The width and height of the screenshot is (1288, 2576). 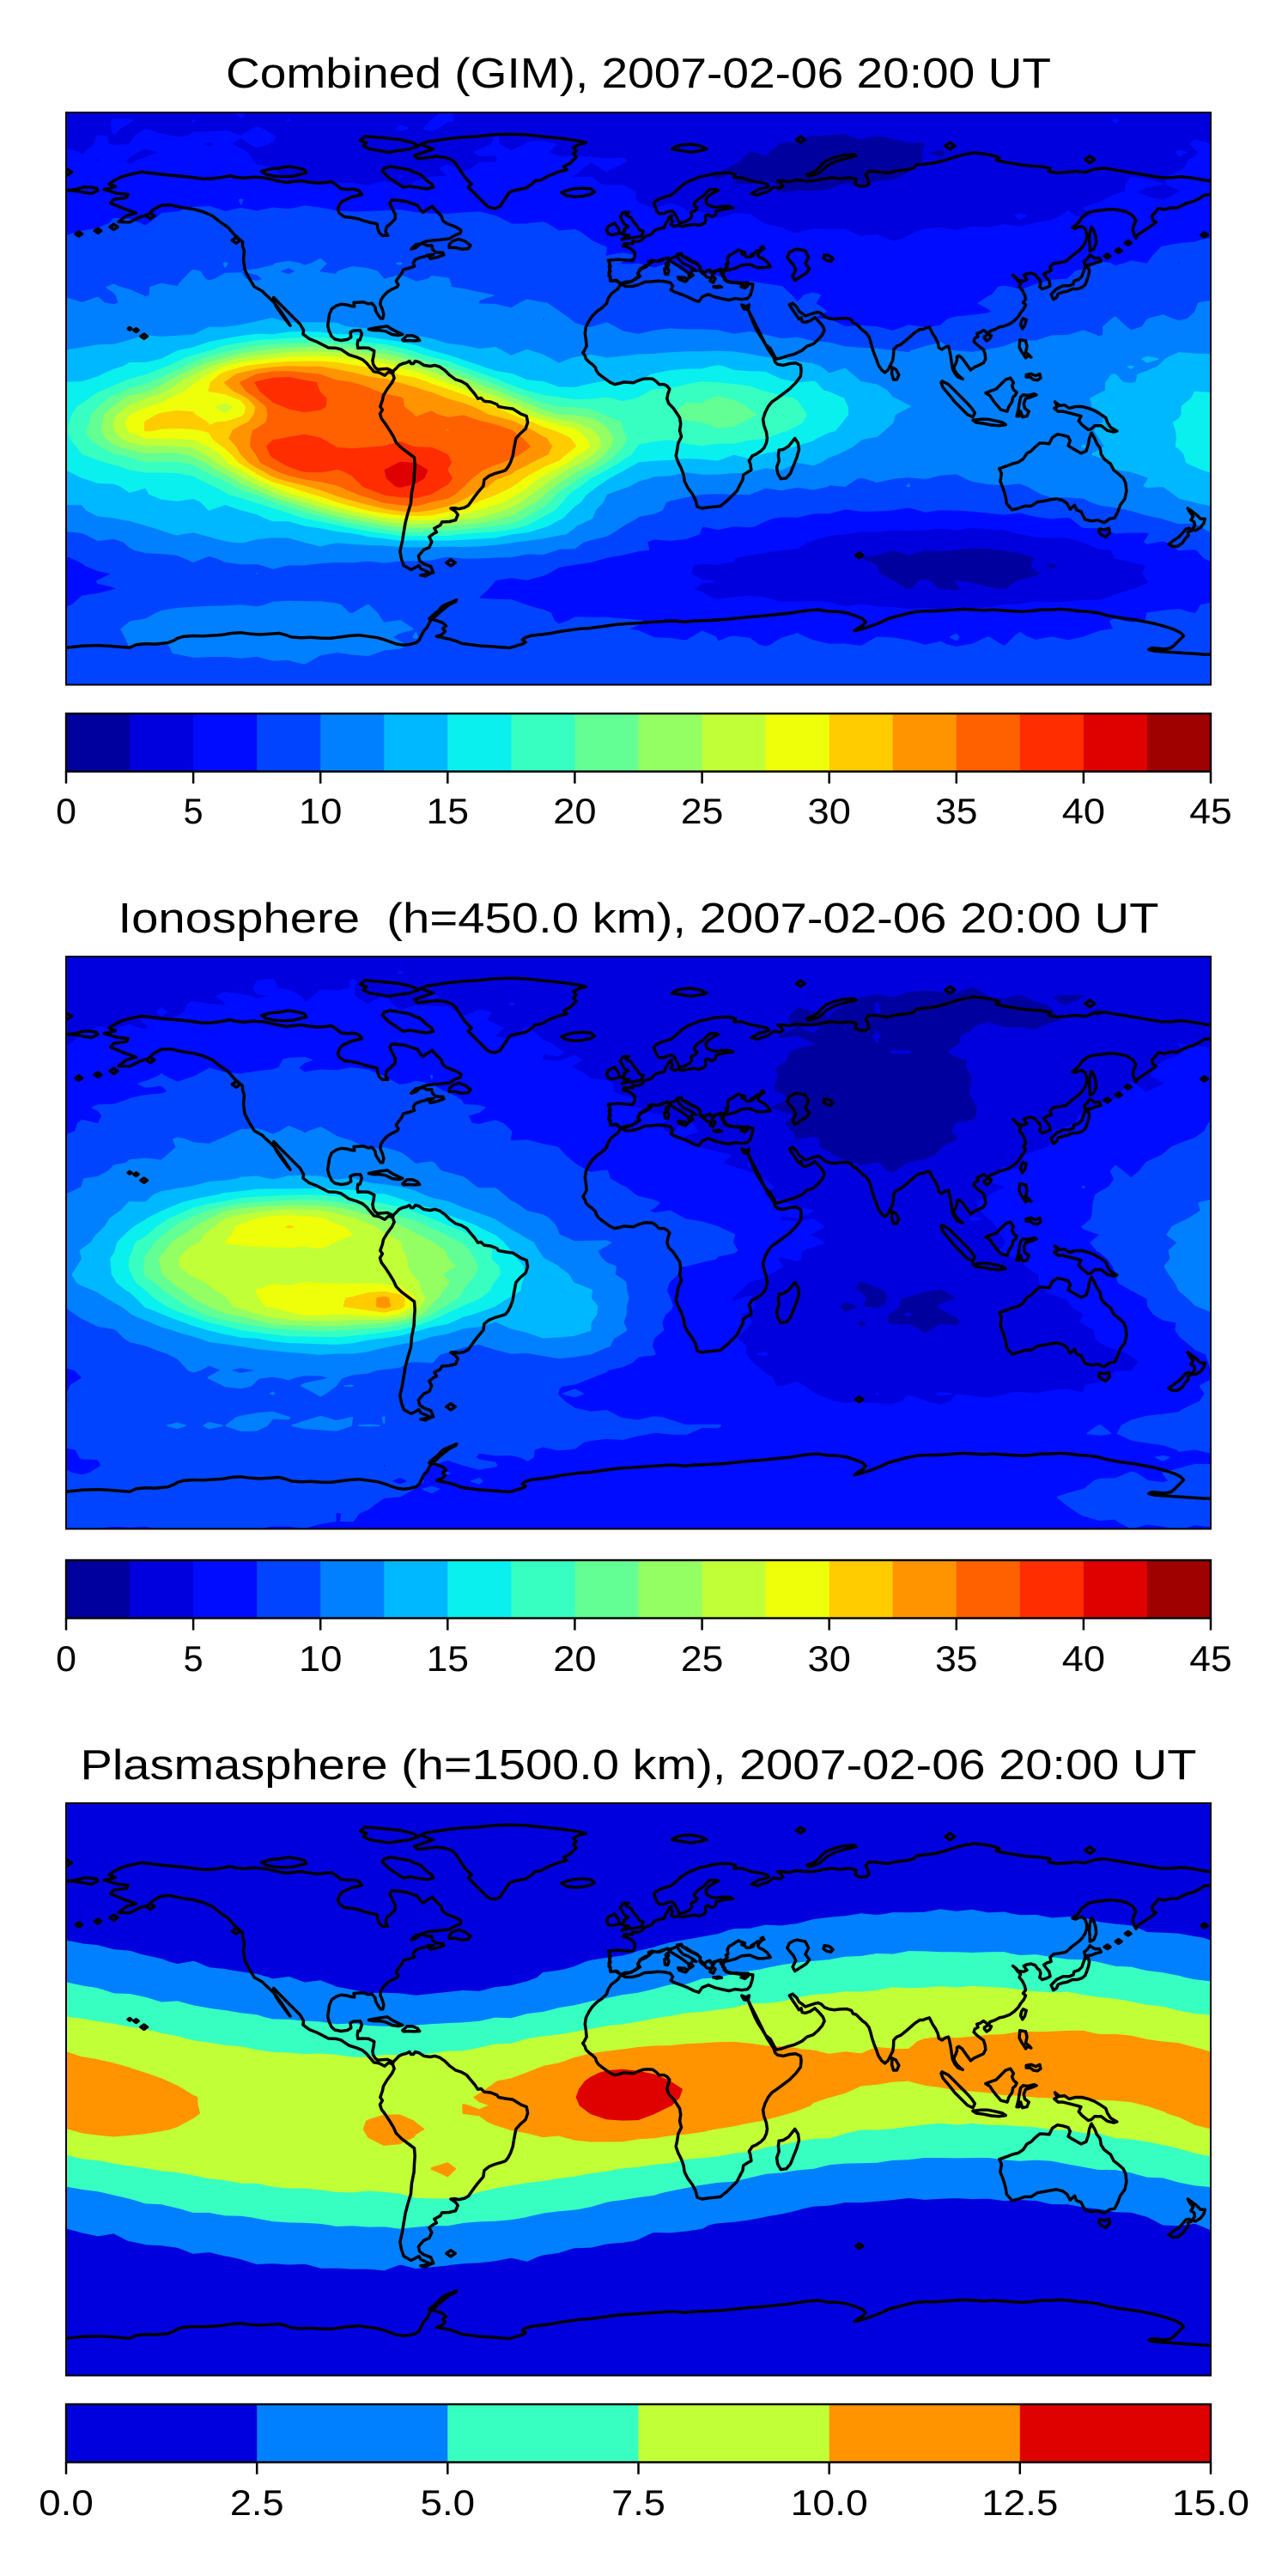 I want to click on svg-text: 0.0, so click(x=66, y=2502).